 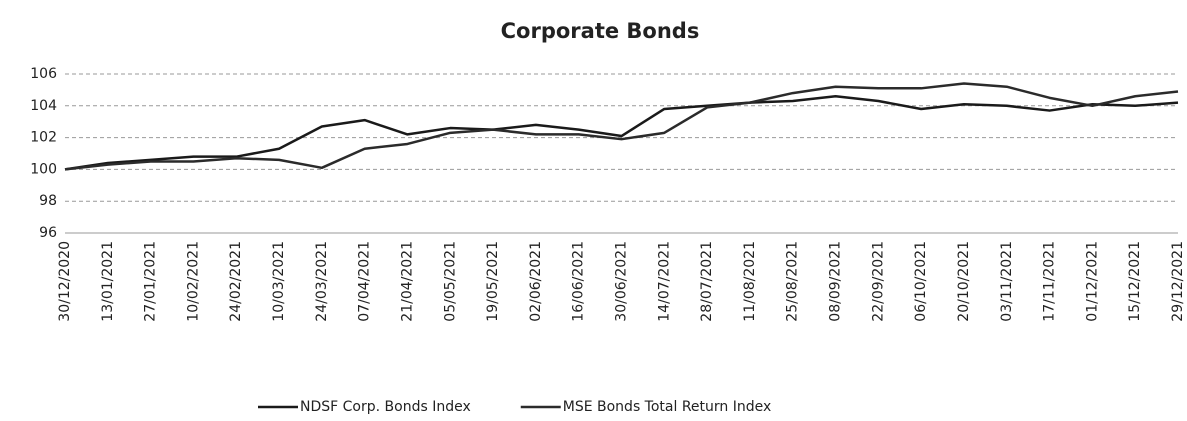 What do you see at coordinates (43, 138) in the screenshot?
I see `y-tick-label: 102` at bounding box center [43, 138].